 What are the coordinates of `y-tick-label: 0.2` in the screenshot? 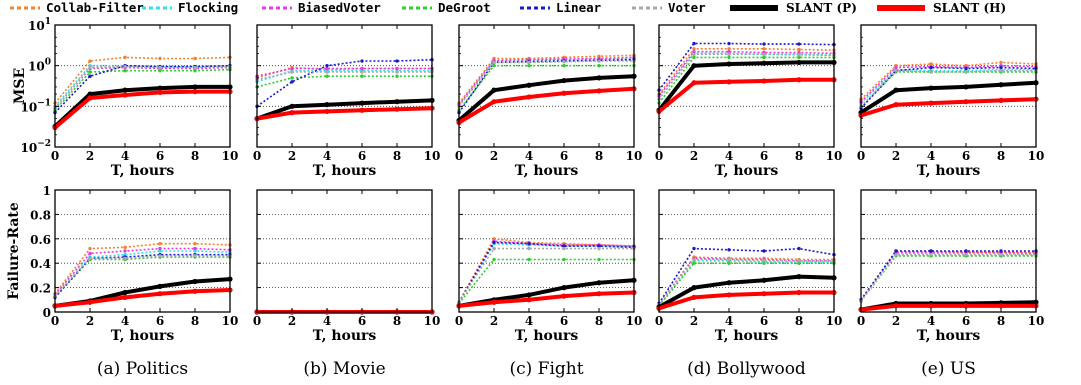 It's located at (40, 289).